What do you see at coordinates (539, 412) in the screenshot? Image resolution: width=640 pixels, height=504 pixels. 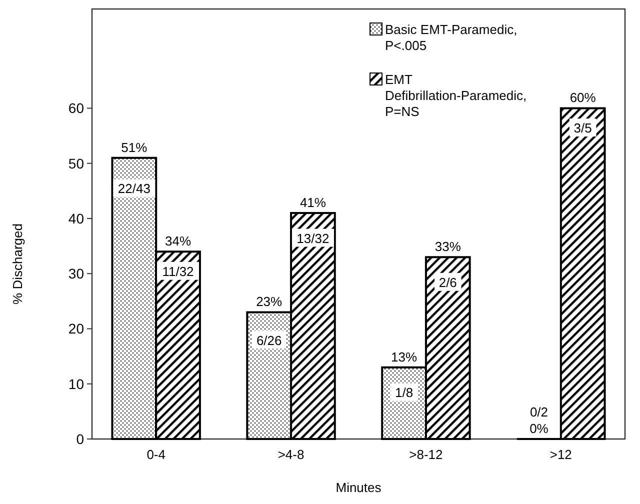 I see `annotation: 0/2` at bounding box center [539, 412].